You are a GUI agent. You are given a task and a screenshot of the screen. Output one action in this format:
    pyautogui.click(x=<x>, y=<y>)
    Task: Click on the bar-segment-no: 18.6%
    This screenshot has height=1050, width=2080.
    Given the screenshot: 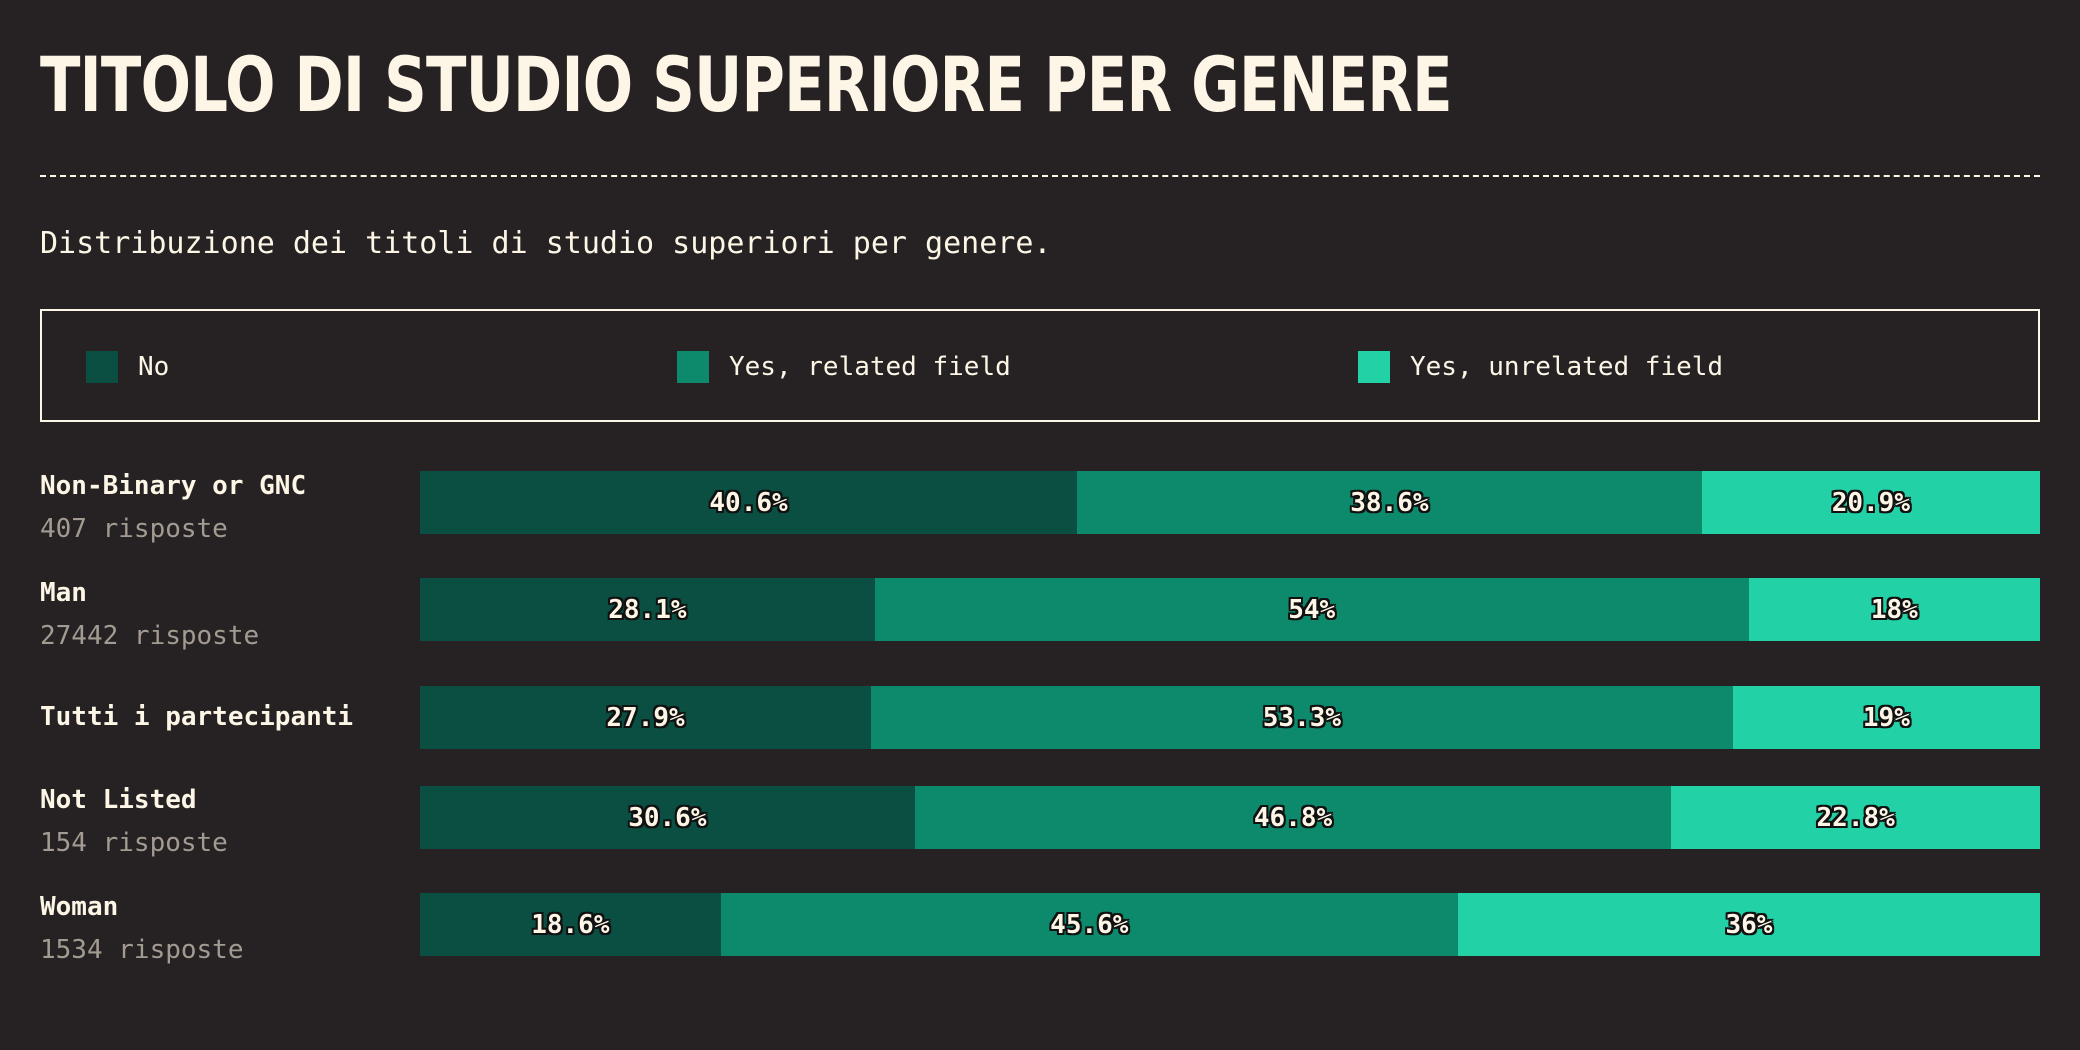 What is the action you would take?
    pyautogui.click(x=570, y=924)
    